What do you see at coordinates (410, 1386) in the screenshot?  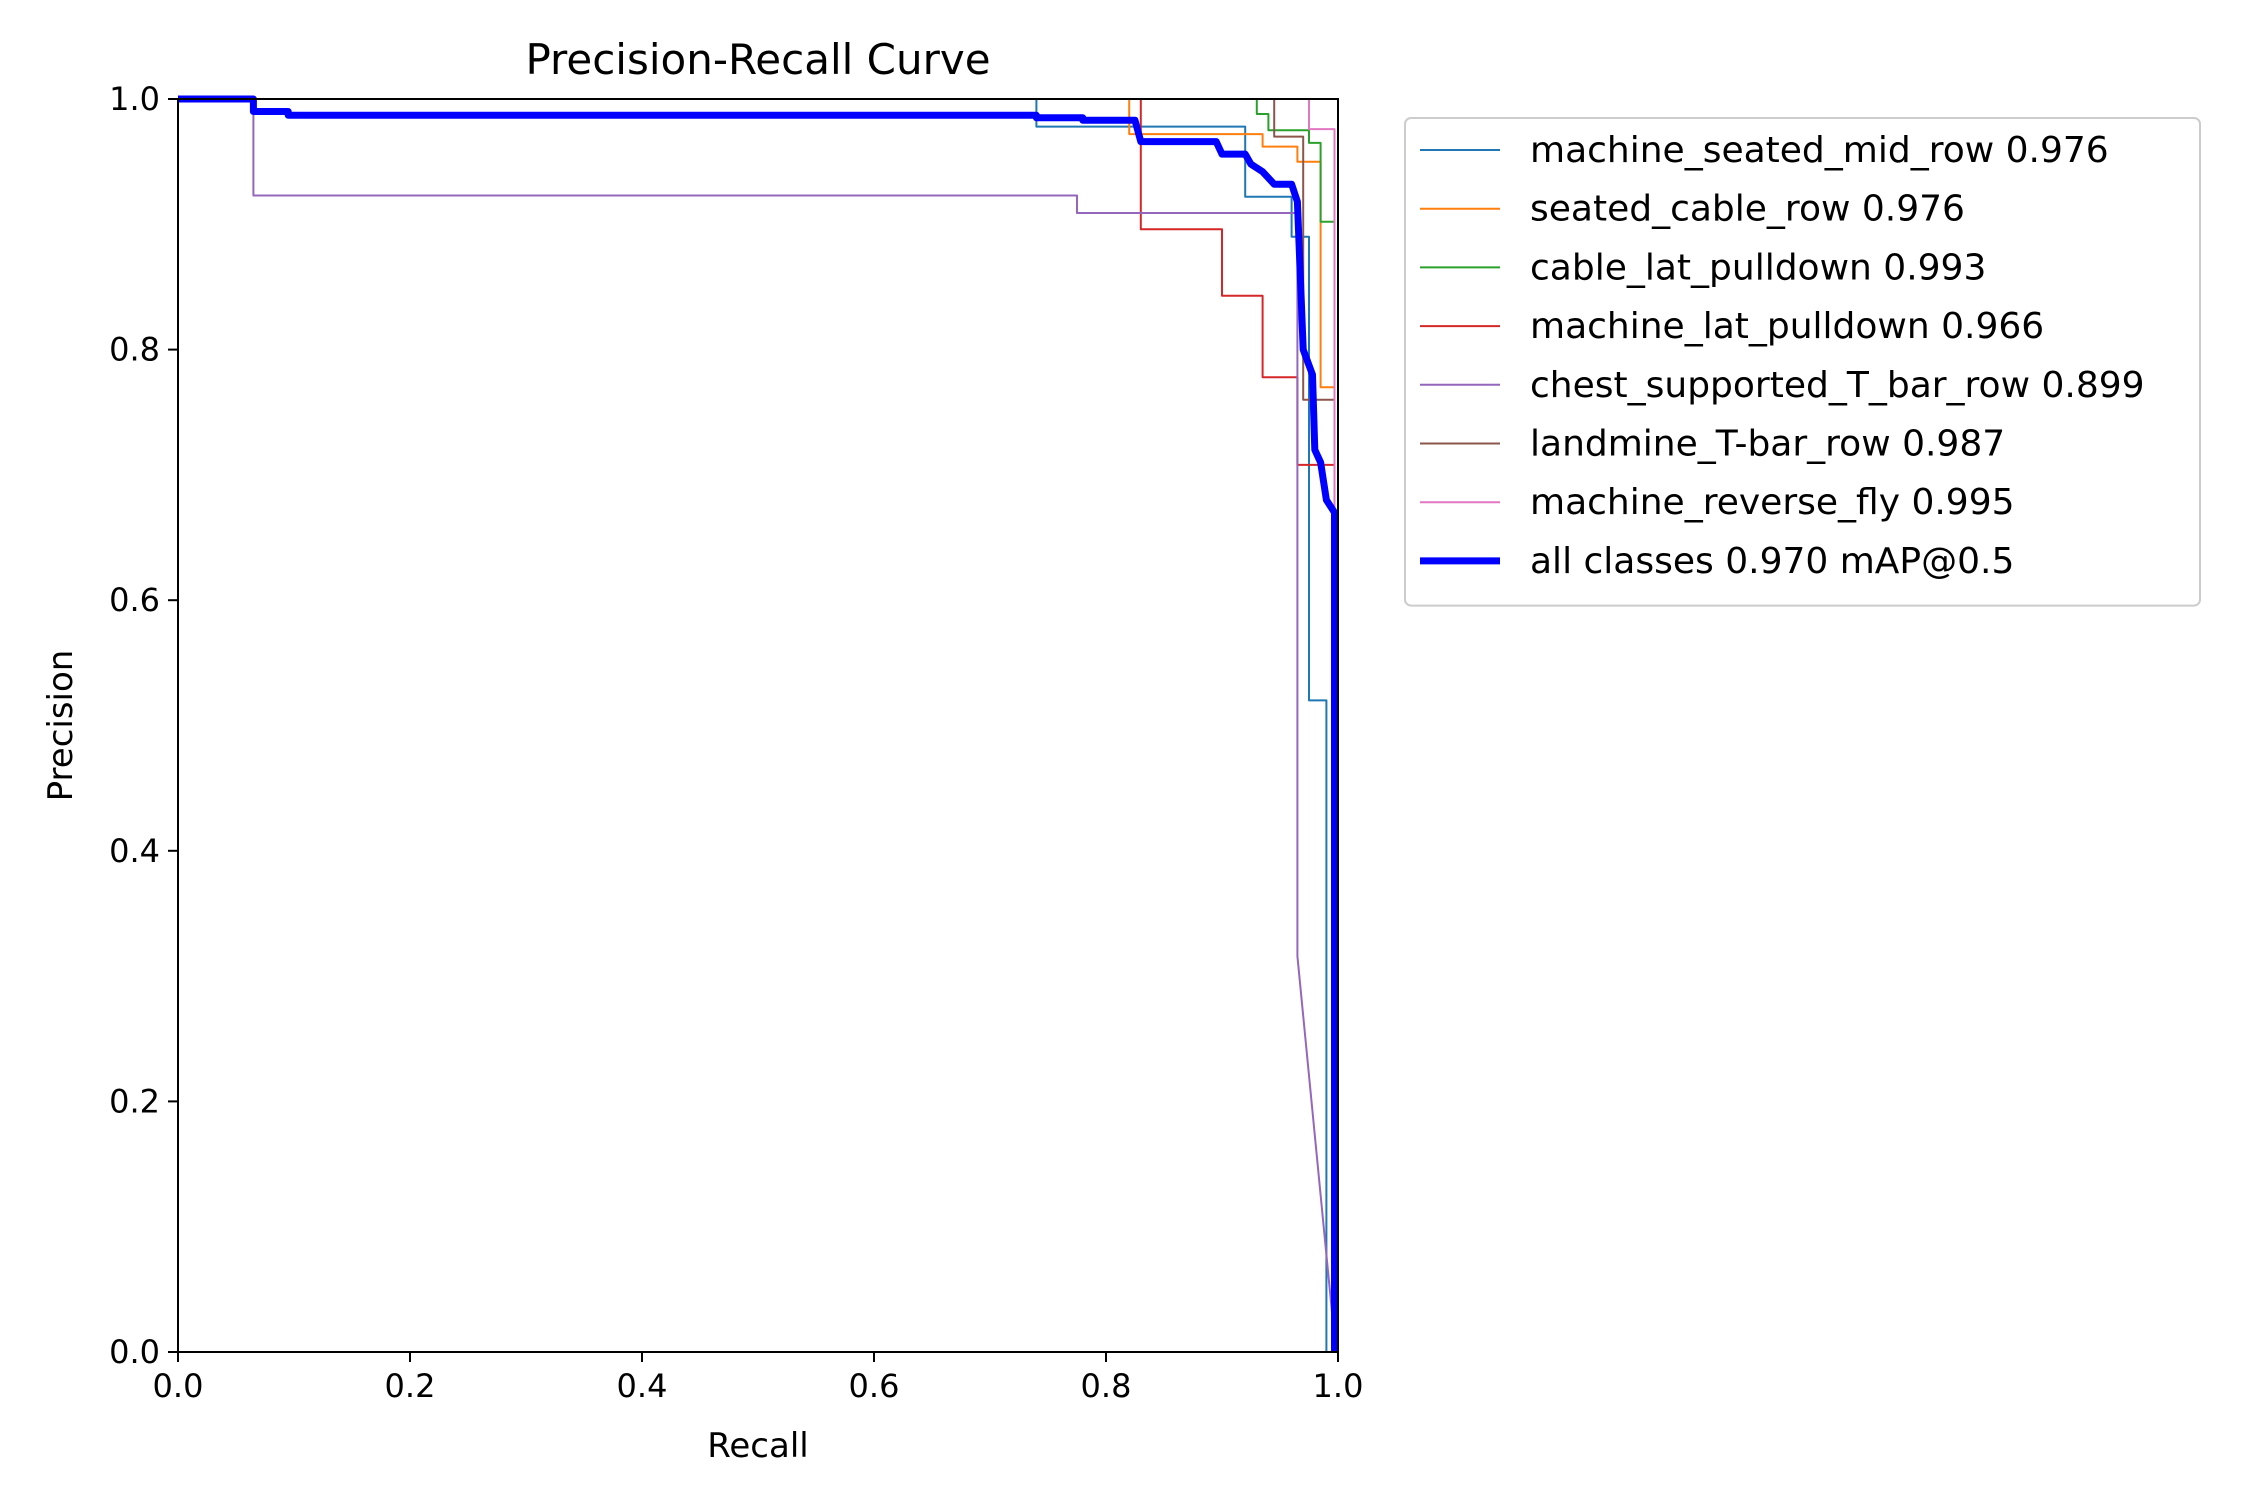 I see `x-tick-label: 0.2` at bounding box center [410, 1386].